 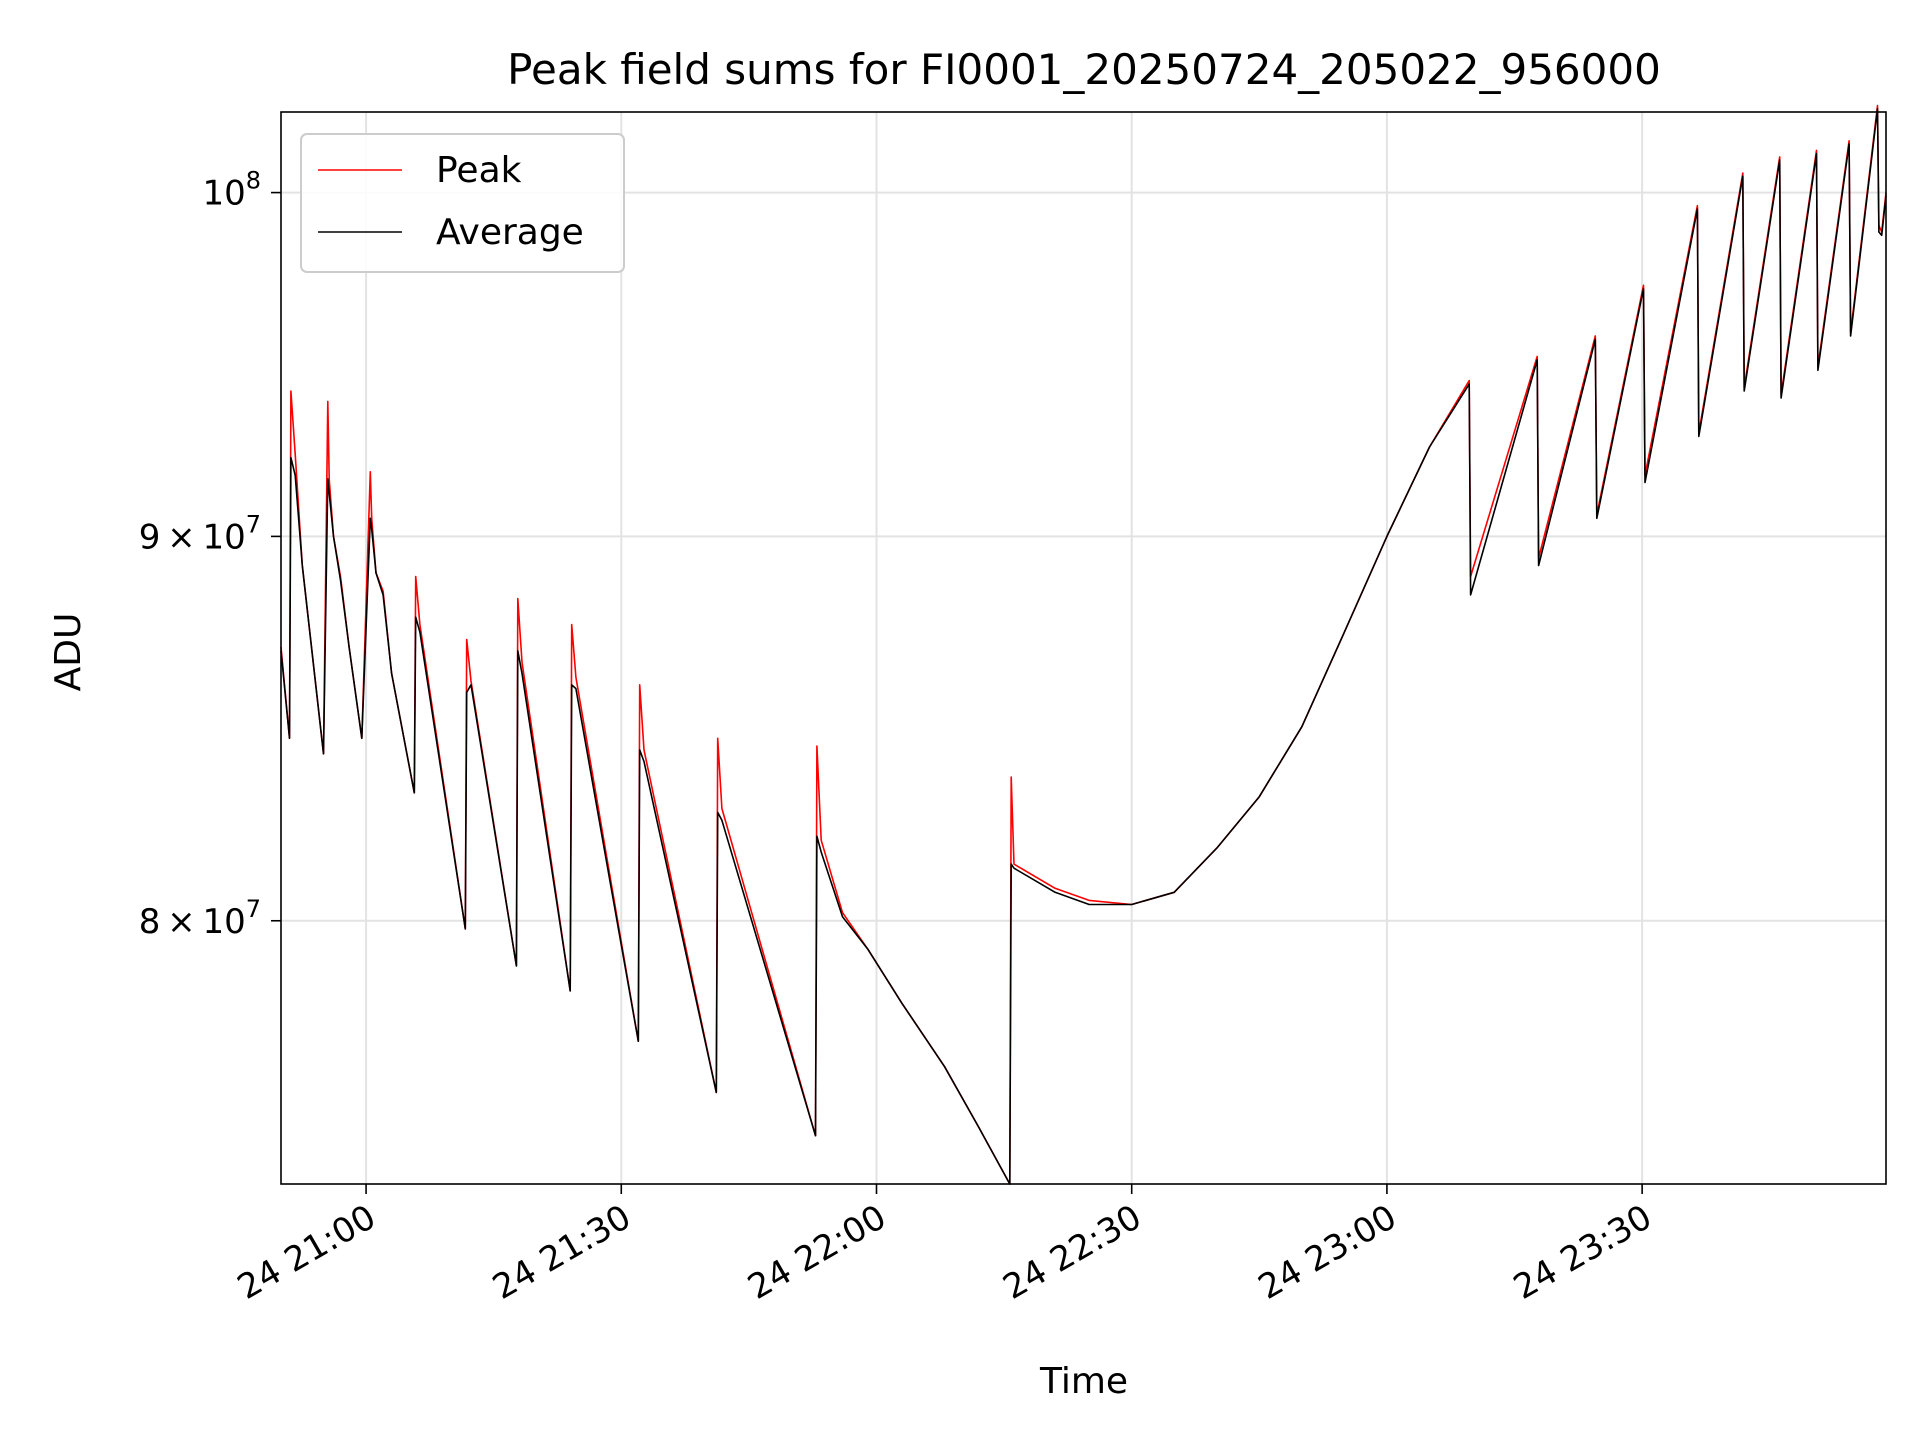 What do you see at coordinates (68, 652) in the screenshot?
I see `y-axis-label: ADU` at bounding box center [68, 652].